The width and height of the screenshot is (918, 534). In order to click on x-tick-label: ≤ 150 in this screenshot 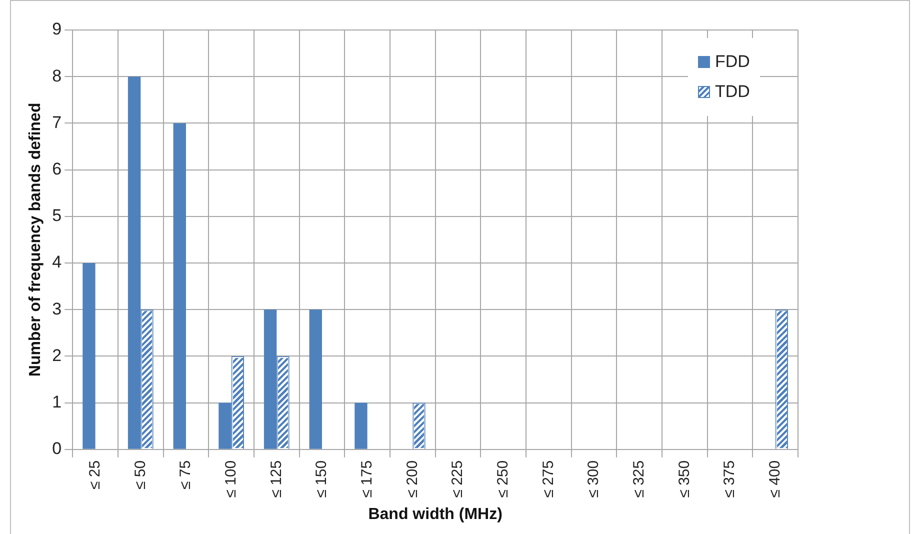, I will do `click(321, 479)`.